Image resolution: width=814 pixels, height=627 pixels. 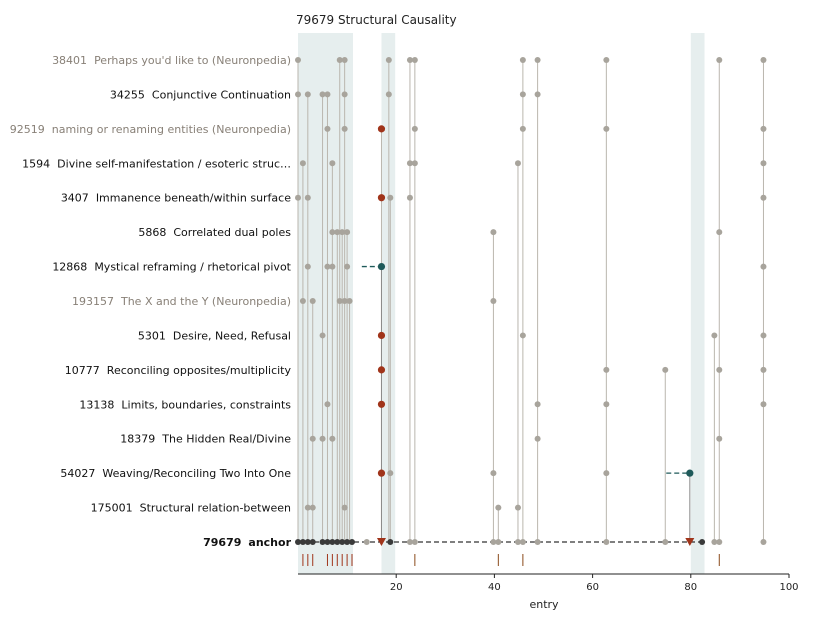 I want to click on row-id: 5301, so click(x=152, y=335).